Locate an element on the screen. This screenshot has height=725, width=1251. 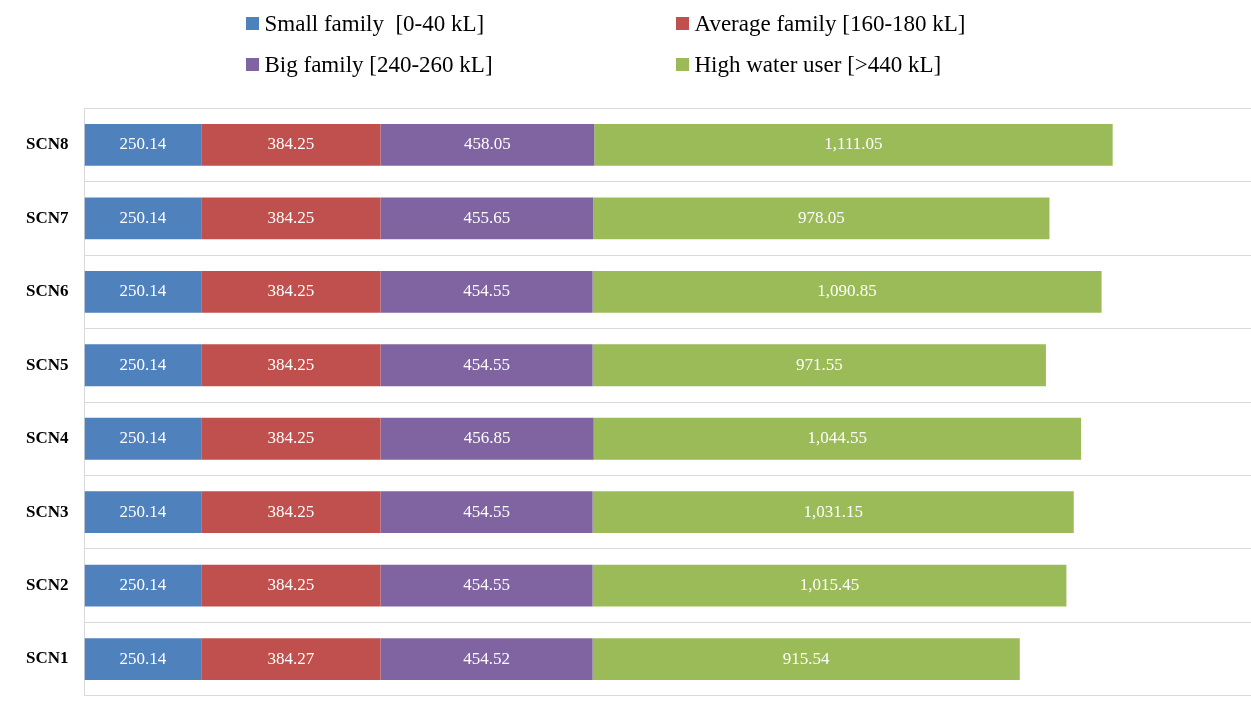
data-label: 971.55 is located at coordinates (819, 364).